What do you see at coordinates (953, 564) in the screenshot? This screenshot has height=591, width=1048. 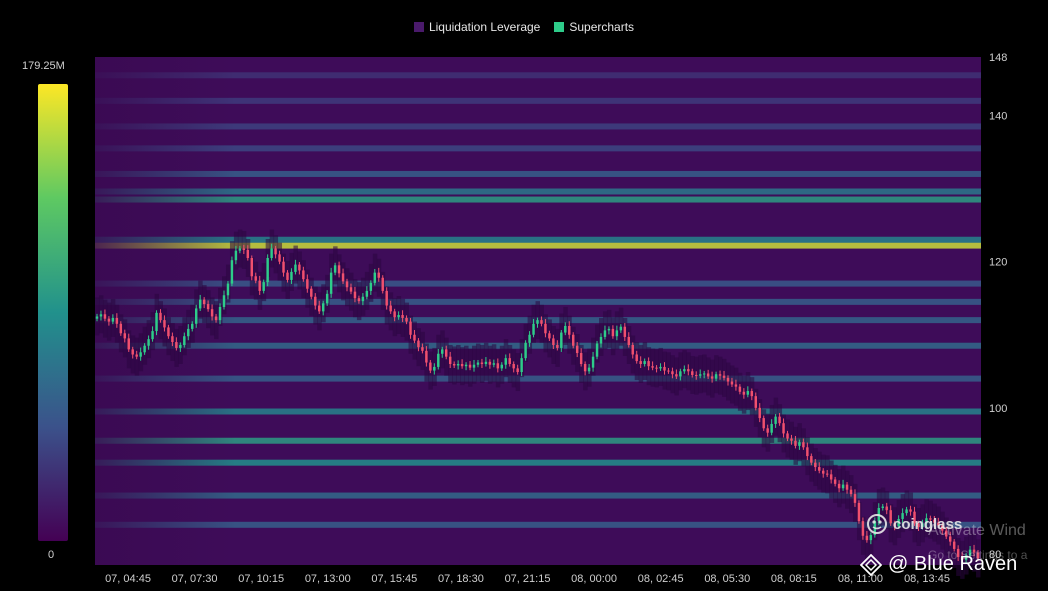 I see `author-overlay-text: @ Blue Raven` at bounding box center [953, 564].